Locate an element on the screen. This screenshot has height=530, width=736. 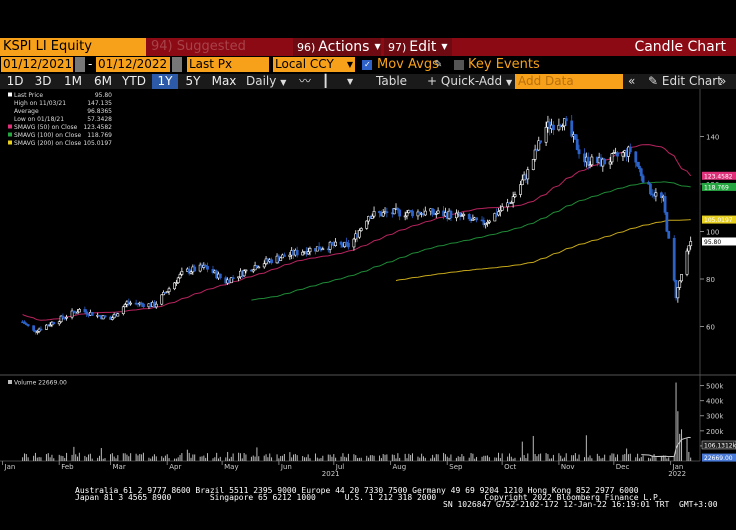
range-max: Max is located at coordinates (224, 81).